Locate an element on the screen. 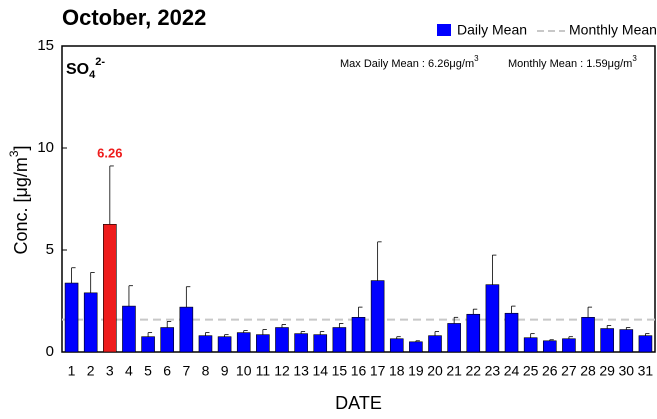 This screenshot has width=657, height=419. y-label-end: ] is located at coordinates (21, 147).